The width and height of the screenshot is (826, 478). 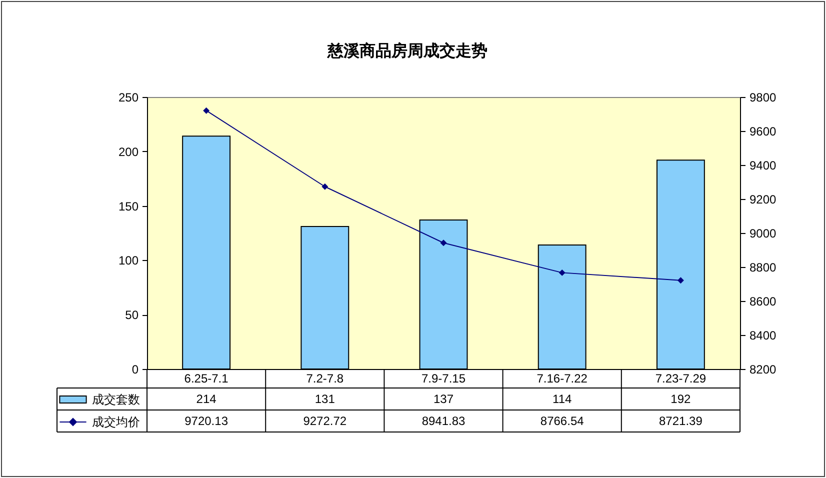 What do you see at coordinates (680, 379) in the screenshot?
I see `x-tick-label: 7.23-7.29` at bounding box center [680, 379].